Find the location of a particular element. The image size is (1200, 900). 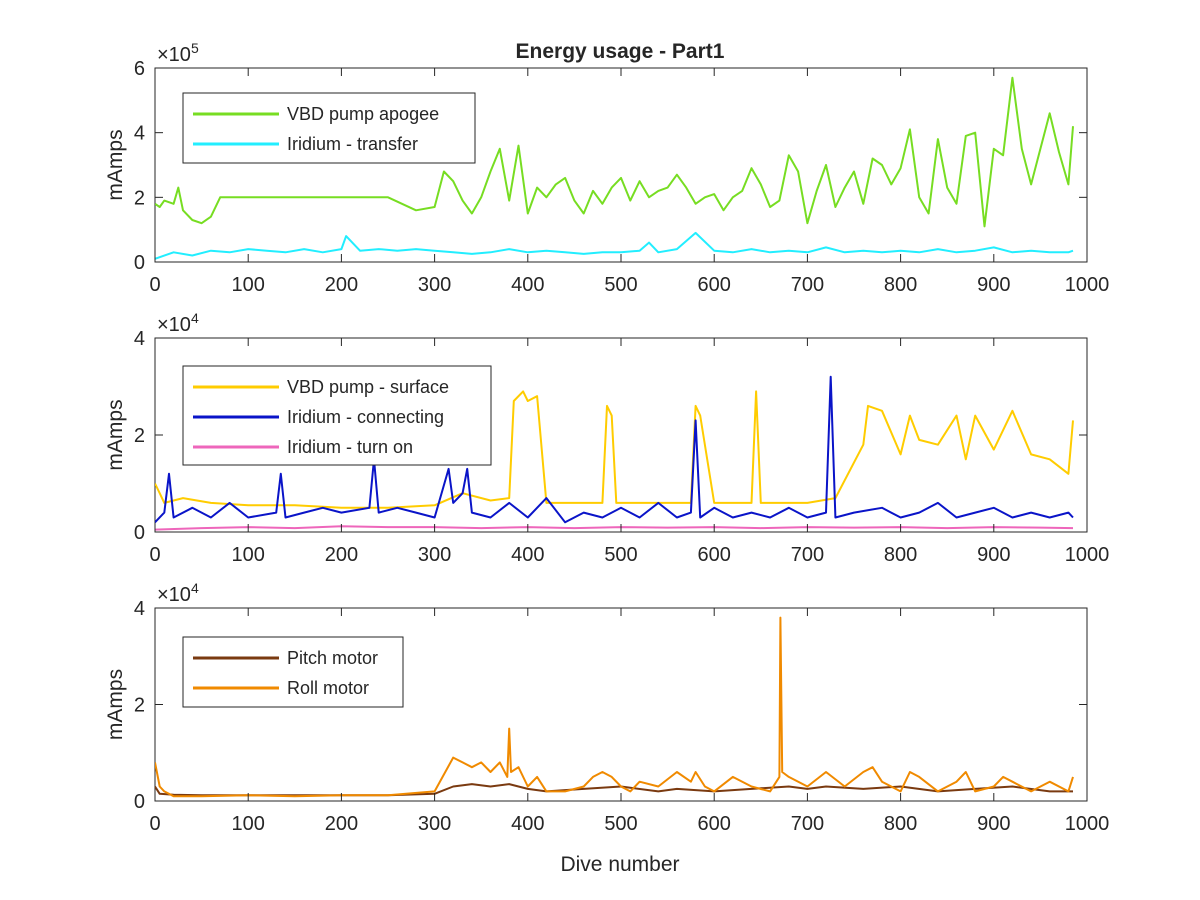

series-line-vbd-pump-apogee is located at coordinates (614, 152).